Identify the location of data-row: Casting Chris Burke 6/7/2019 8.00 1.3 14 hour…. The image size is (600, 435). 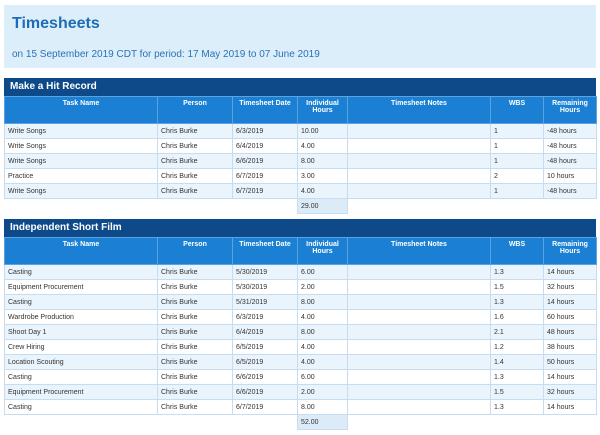
(300, 407).